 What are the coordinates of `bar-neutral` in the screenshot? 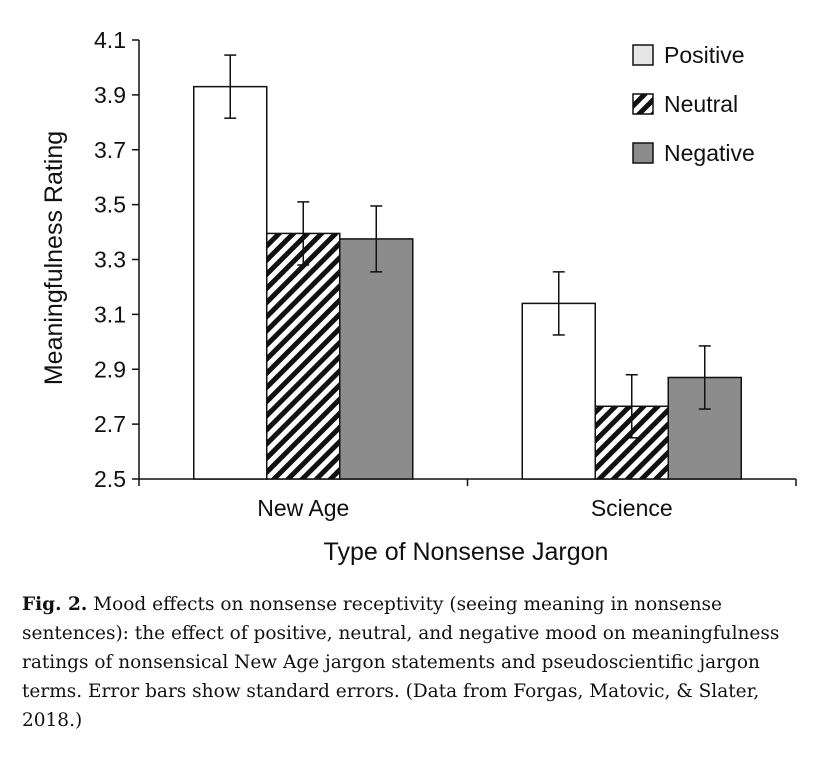 It's located at (303, 356).